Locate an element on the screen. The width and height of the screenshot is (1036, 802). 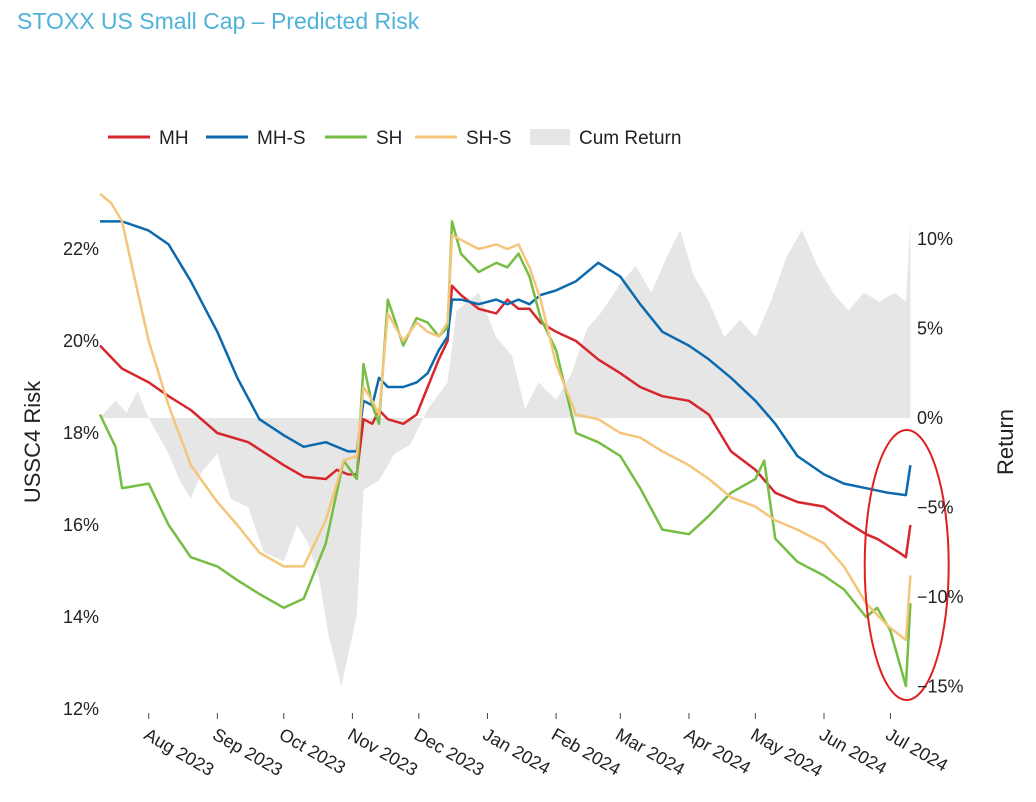
legend-label-mh: MH is located at coordinates (174, 138).